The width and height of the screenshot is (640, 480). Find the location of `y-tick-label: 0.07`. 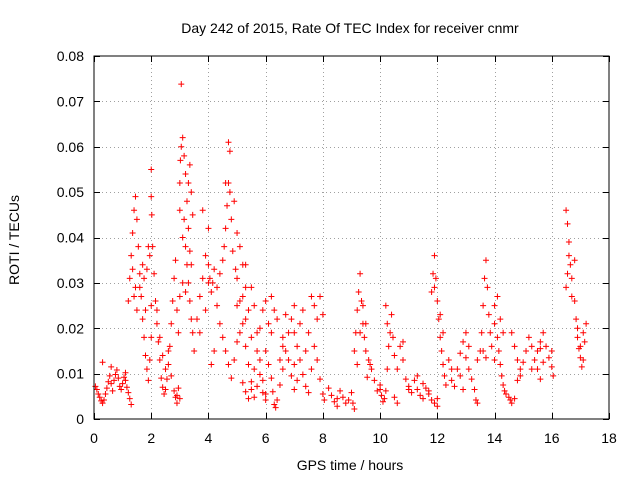

y-tick-label: 0.07 is located at coordinates (70, 101).